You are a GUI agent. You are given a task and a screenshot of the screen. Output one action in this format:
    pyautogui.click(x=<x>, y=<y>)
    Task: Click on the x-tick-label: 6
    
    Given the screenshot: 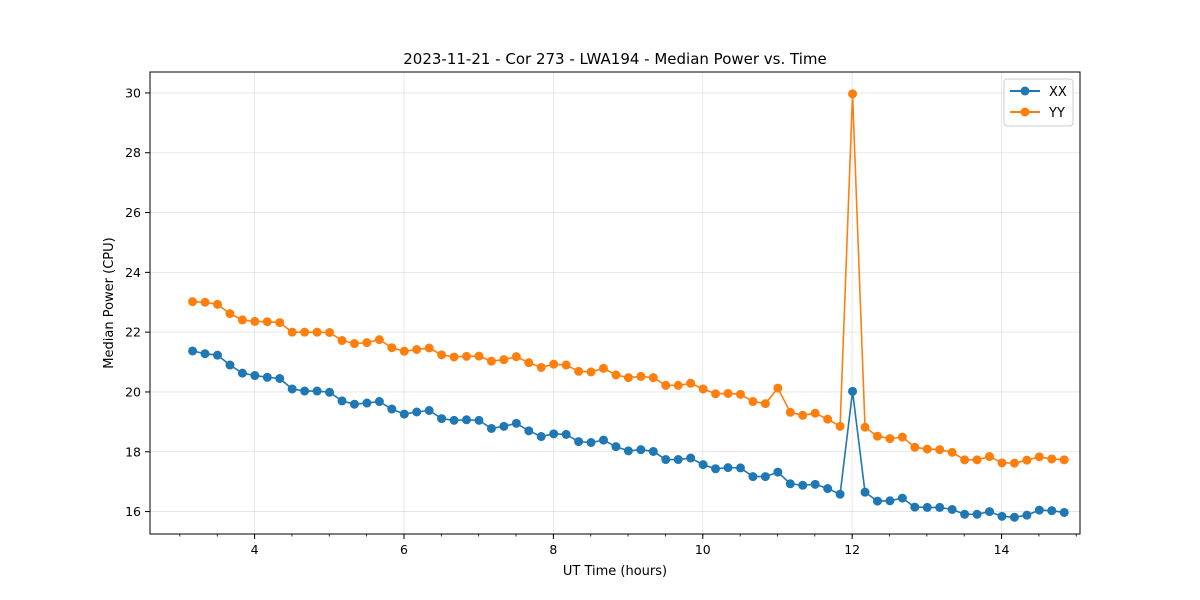 What is the action you would take?
    pyautogui.click(x=404, y=549)
    